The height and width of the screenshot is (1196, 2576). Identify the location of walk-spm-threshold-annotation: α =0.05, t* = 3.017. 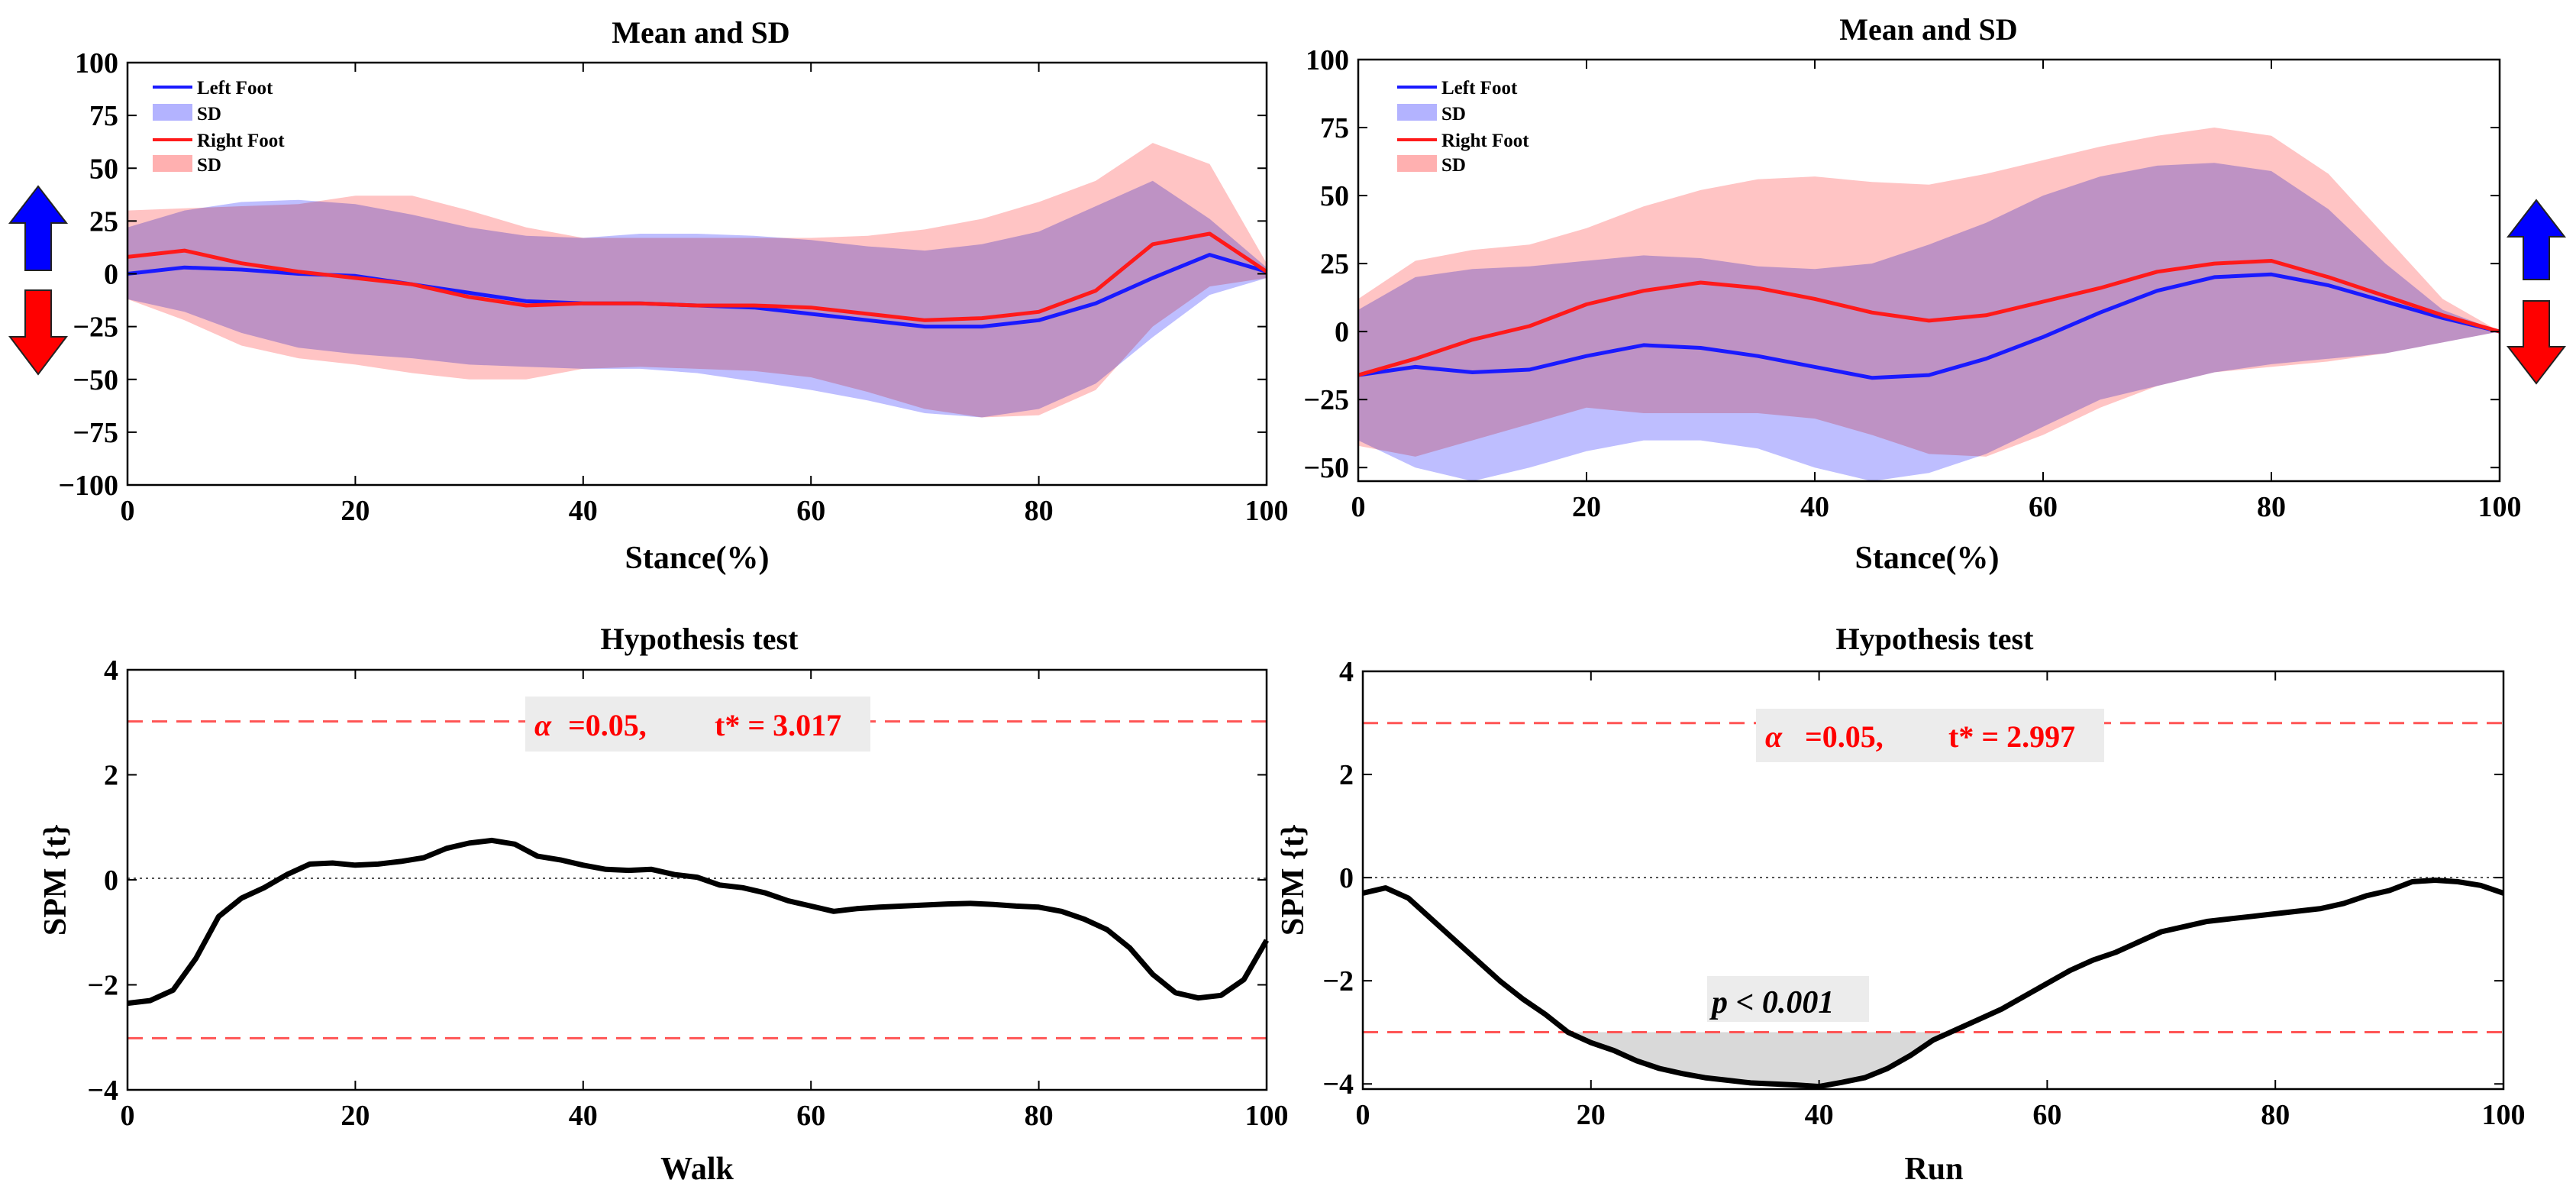
(697, 724).